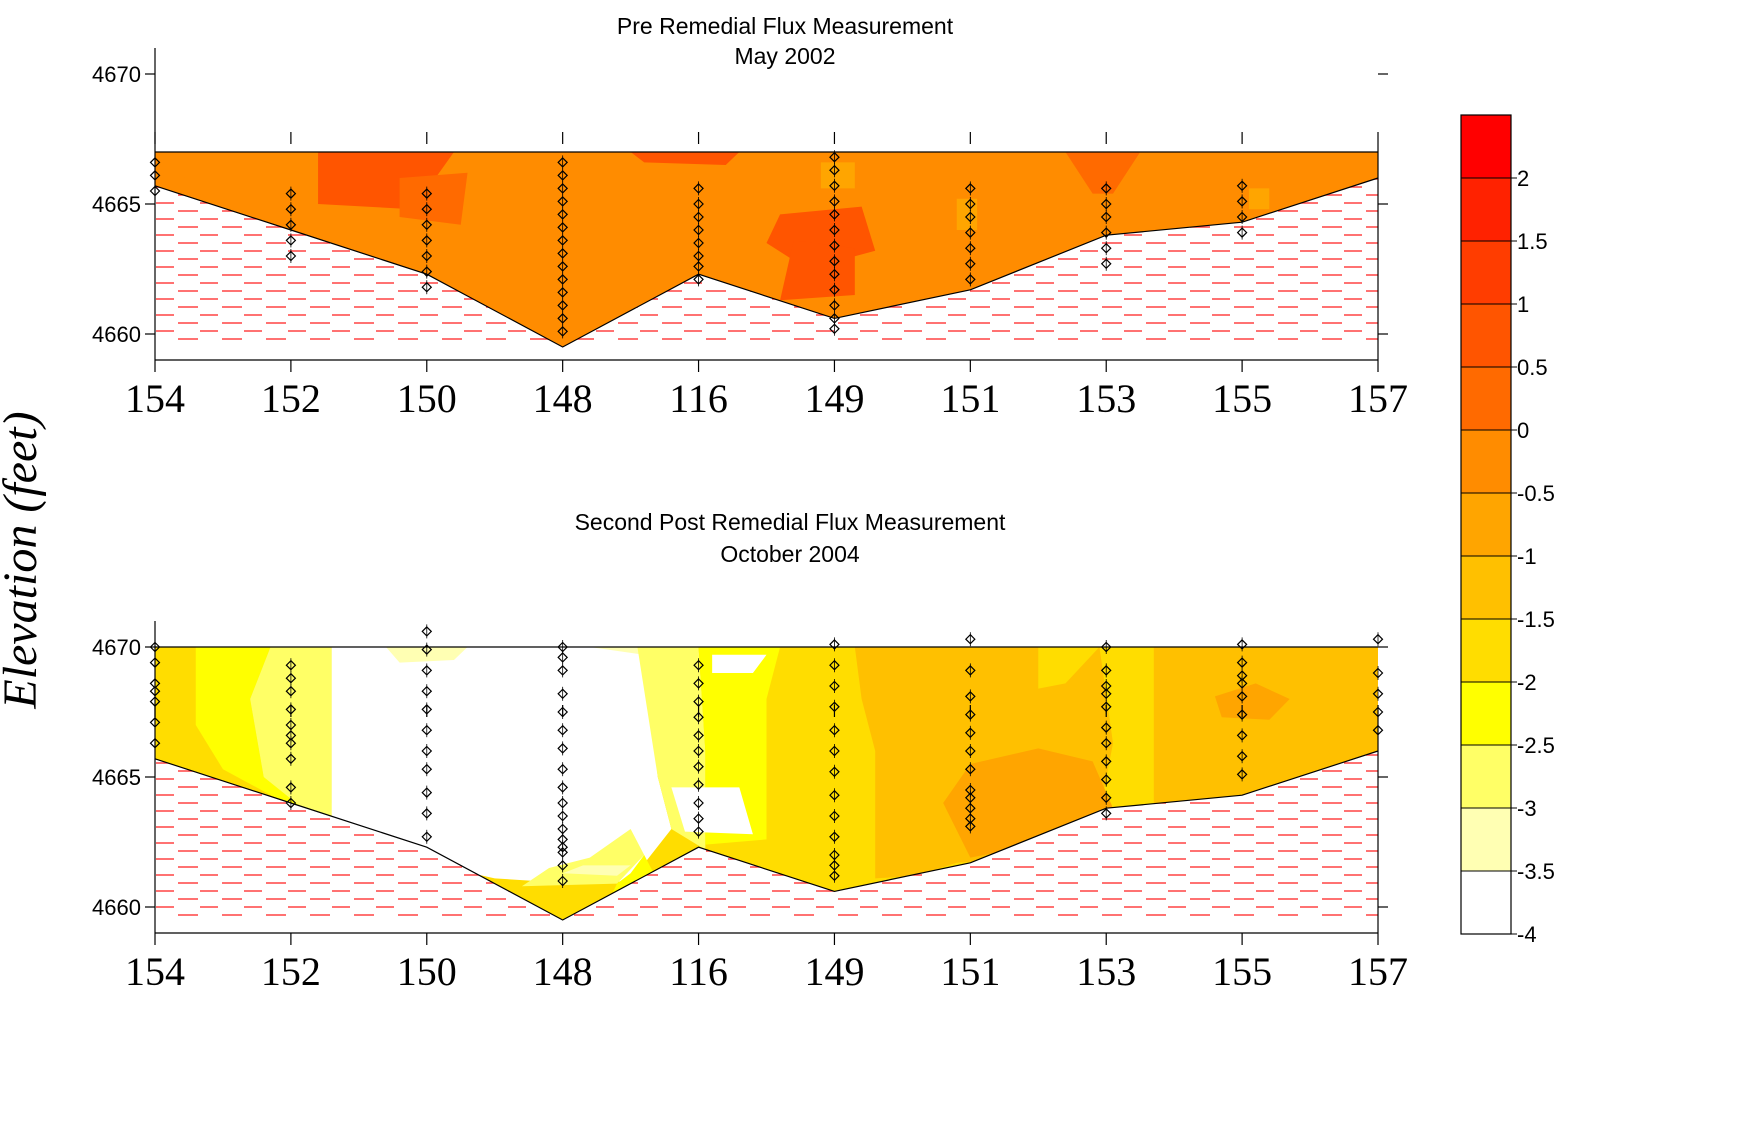 The width and height of the screenshot is (1764, 1128). I want to click on colorbar-tick-label: 1, so click(1523, 304).